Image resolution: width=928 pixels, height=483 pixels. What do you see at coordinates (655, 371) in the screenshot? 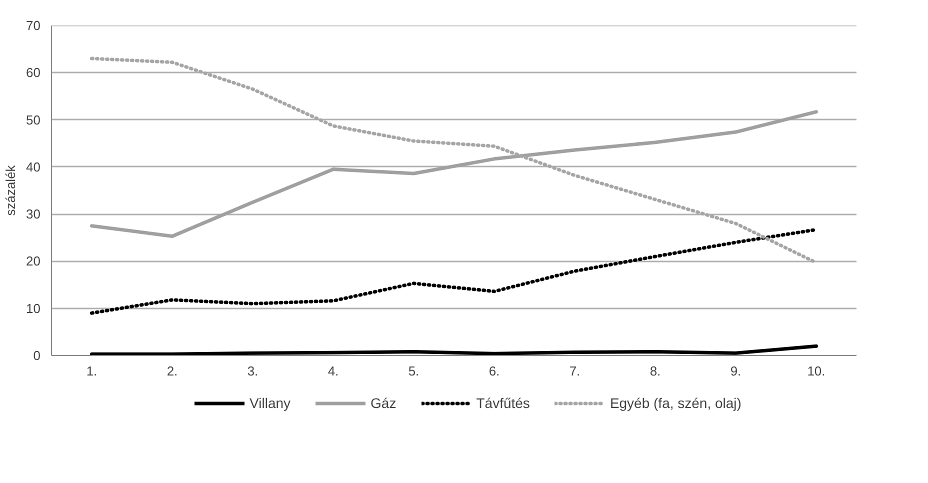
I see `x-tick-label: 8.` at bounding box center [655, 371].